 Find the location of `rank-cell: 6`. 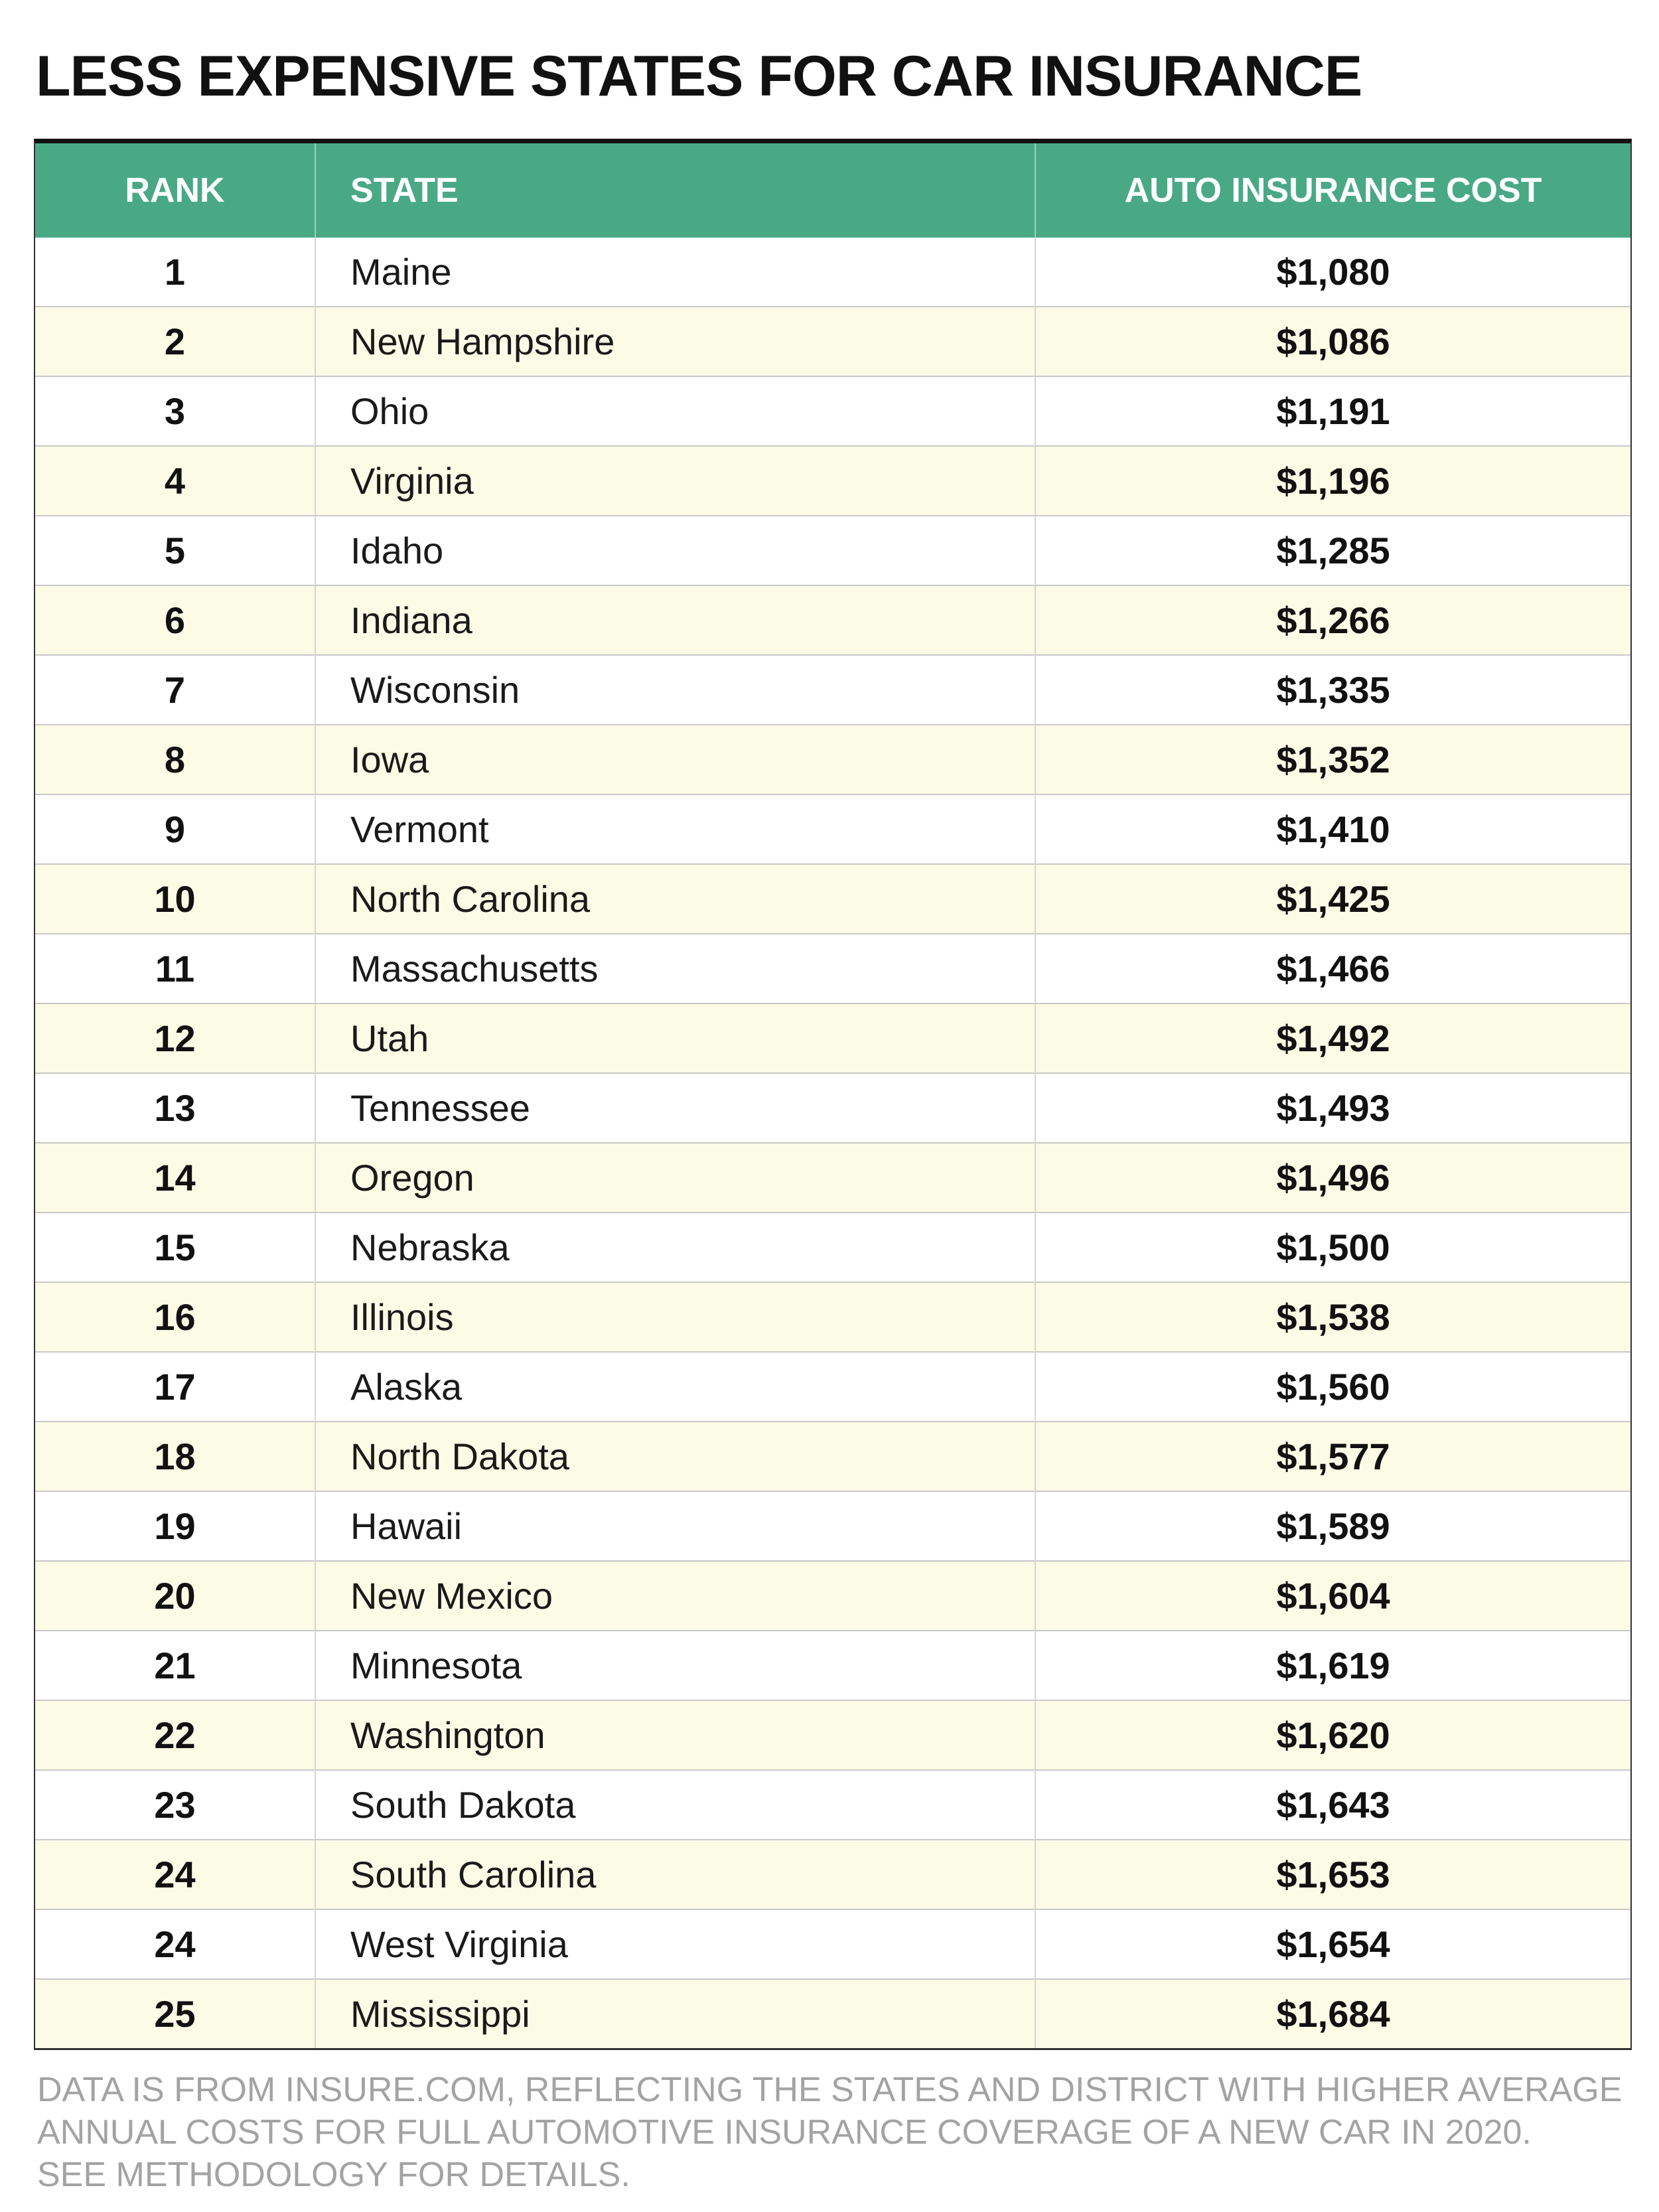

rank-cell: 6 is located at coordinates (175, 620).